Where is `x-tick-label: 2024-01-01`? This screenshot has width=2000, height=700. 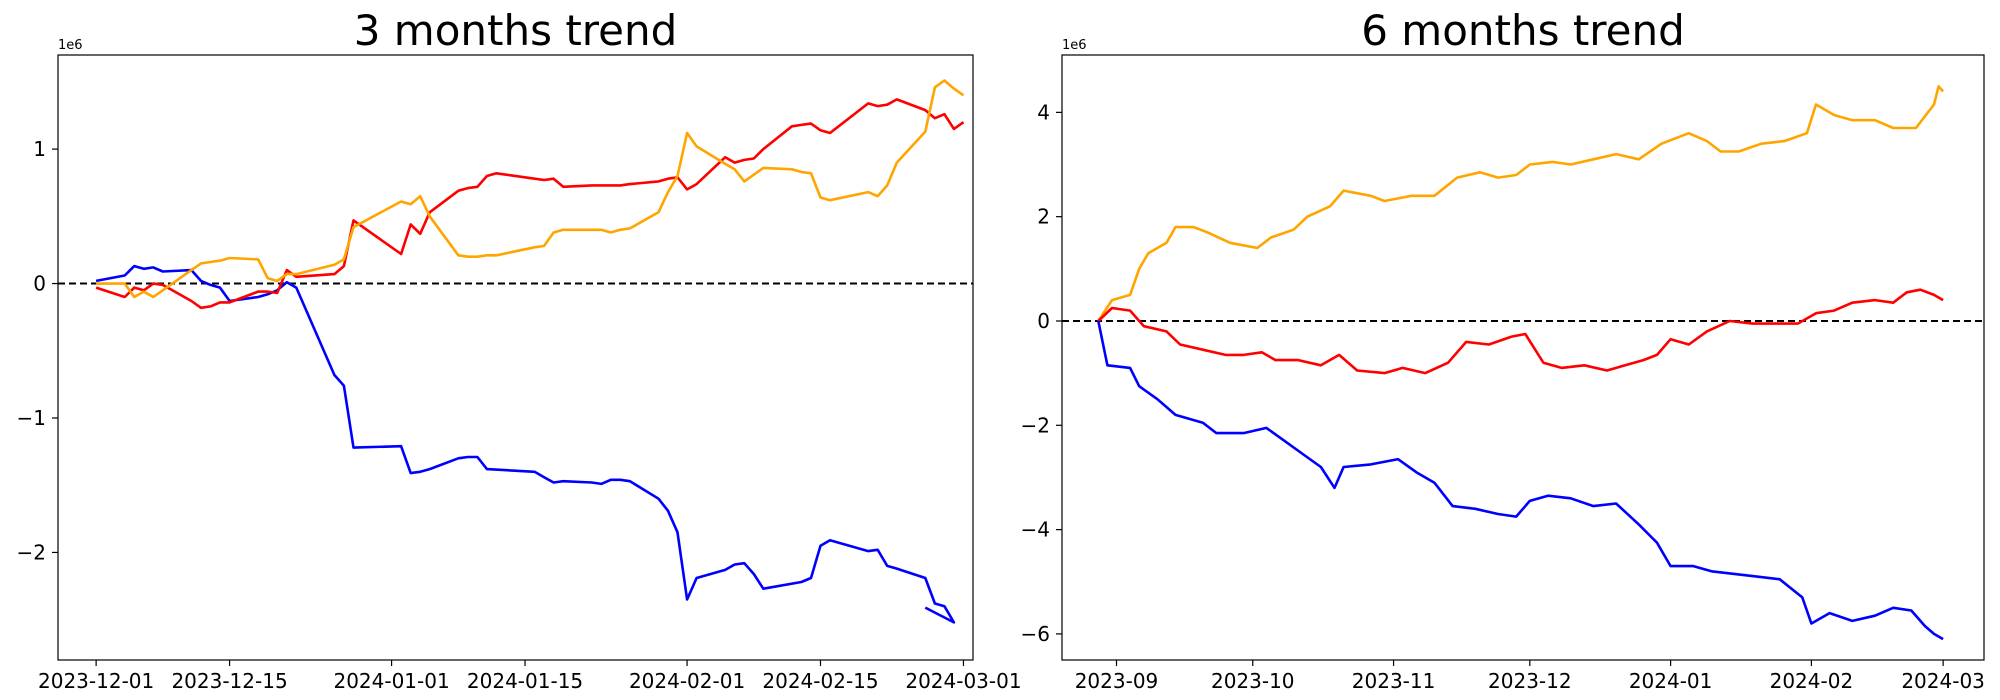
x-tick-label: 2024-01-01 is located at coordinates (391, 681).